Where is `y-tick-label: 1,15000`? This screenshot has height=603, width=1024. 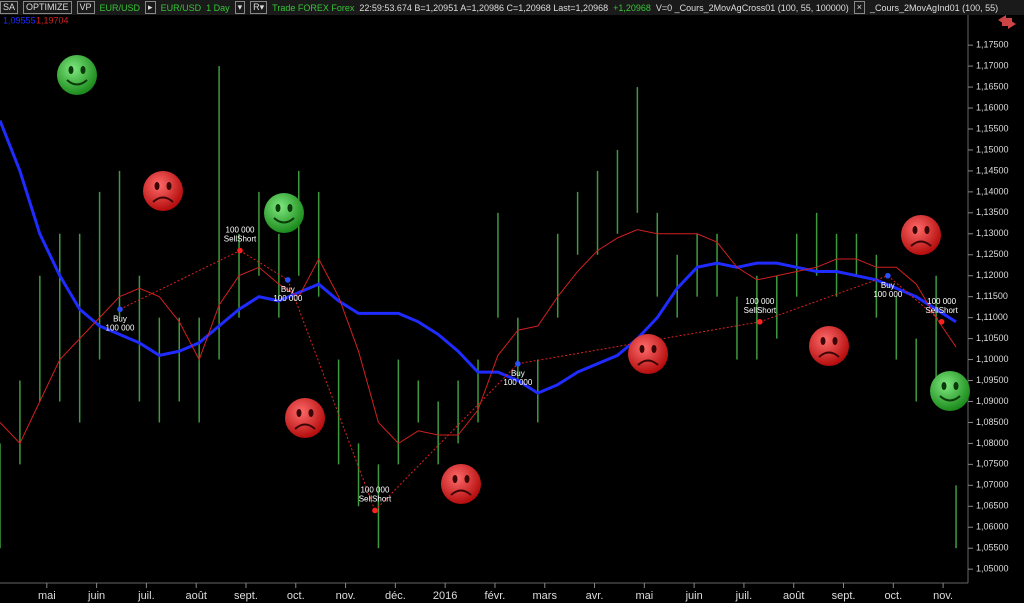
y-tick-label: 1,15000 is located at coordinates (992, 149).